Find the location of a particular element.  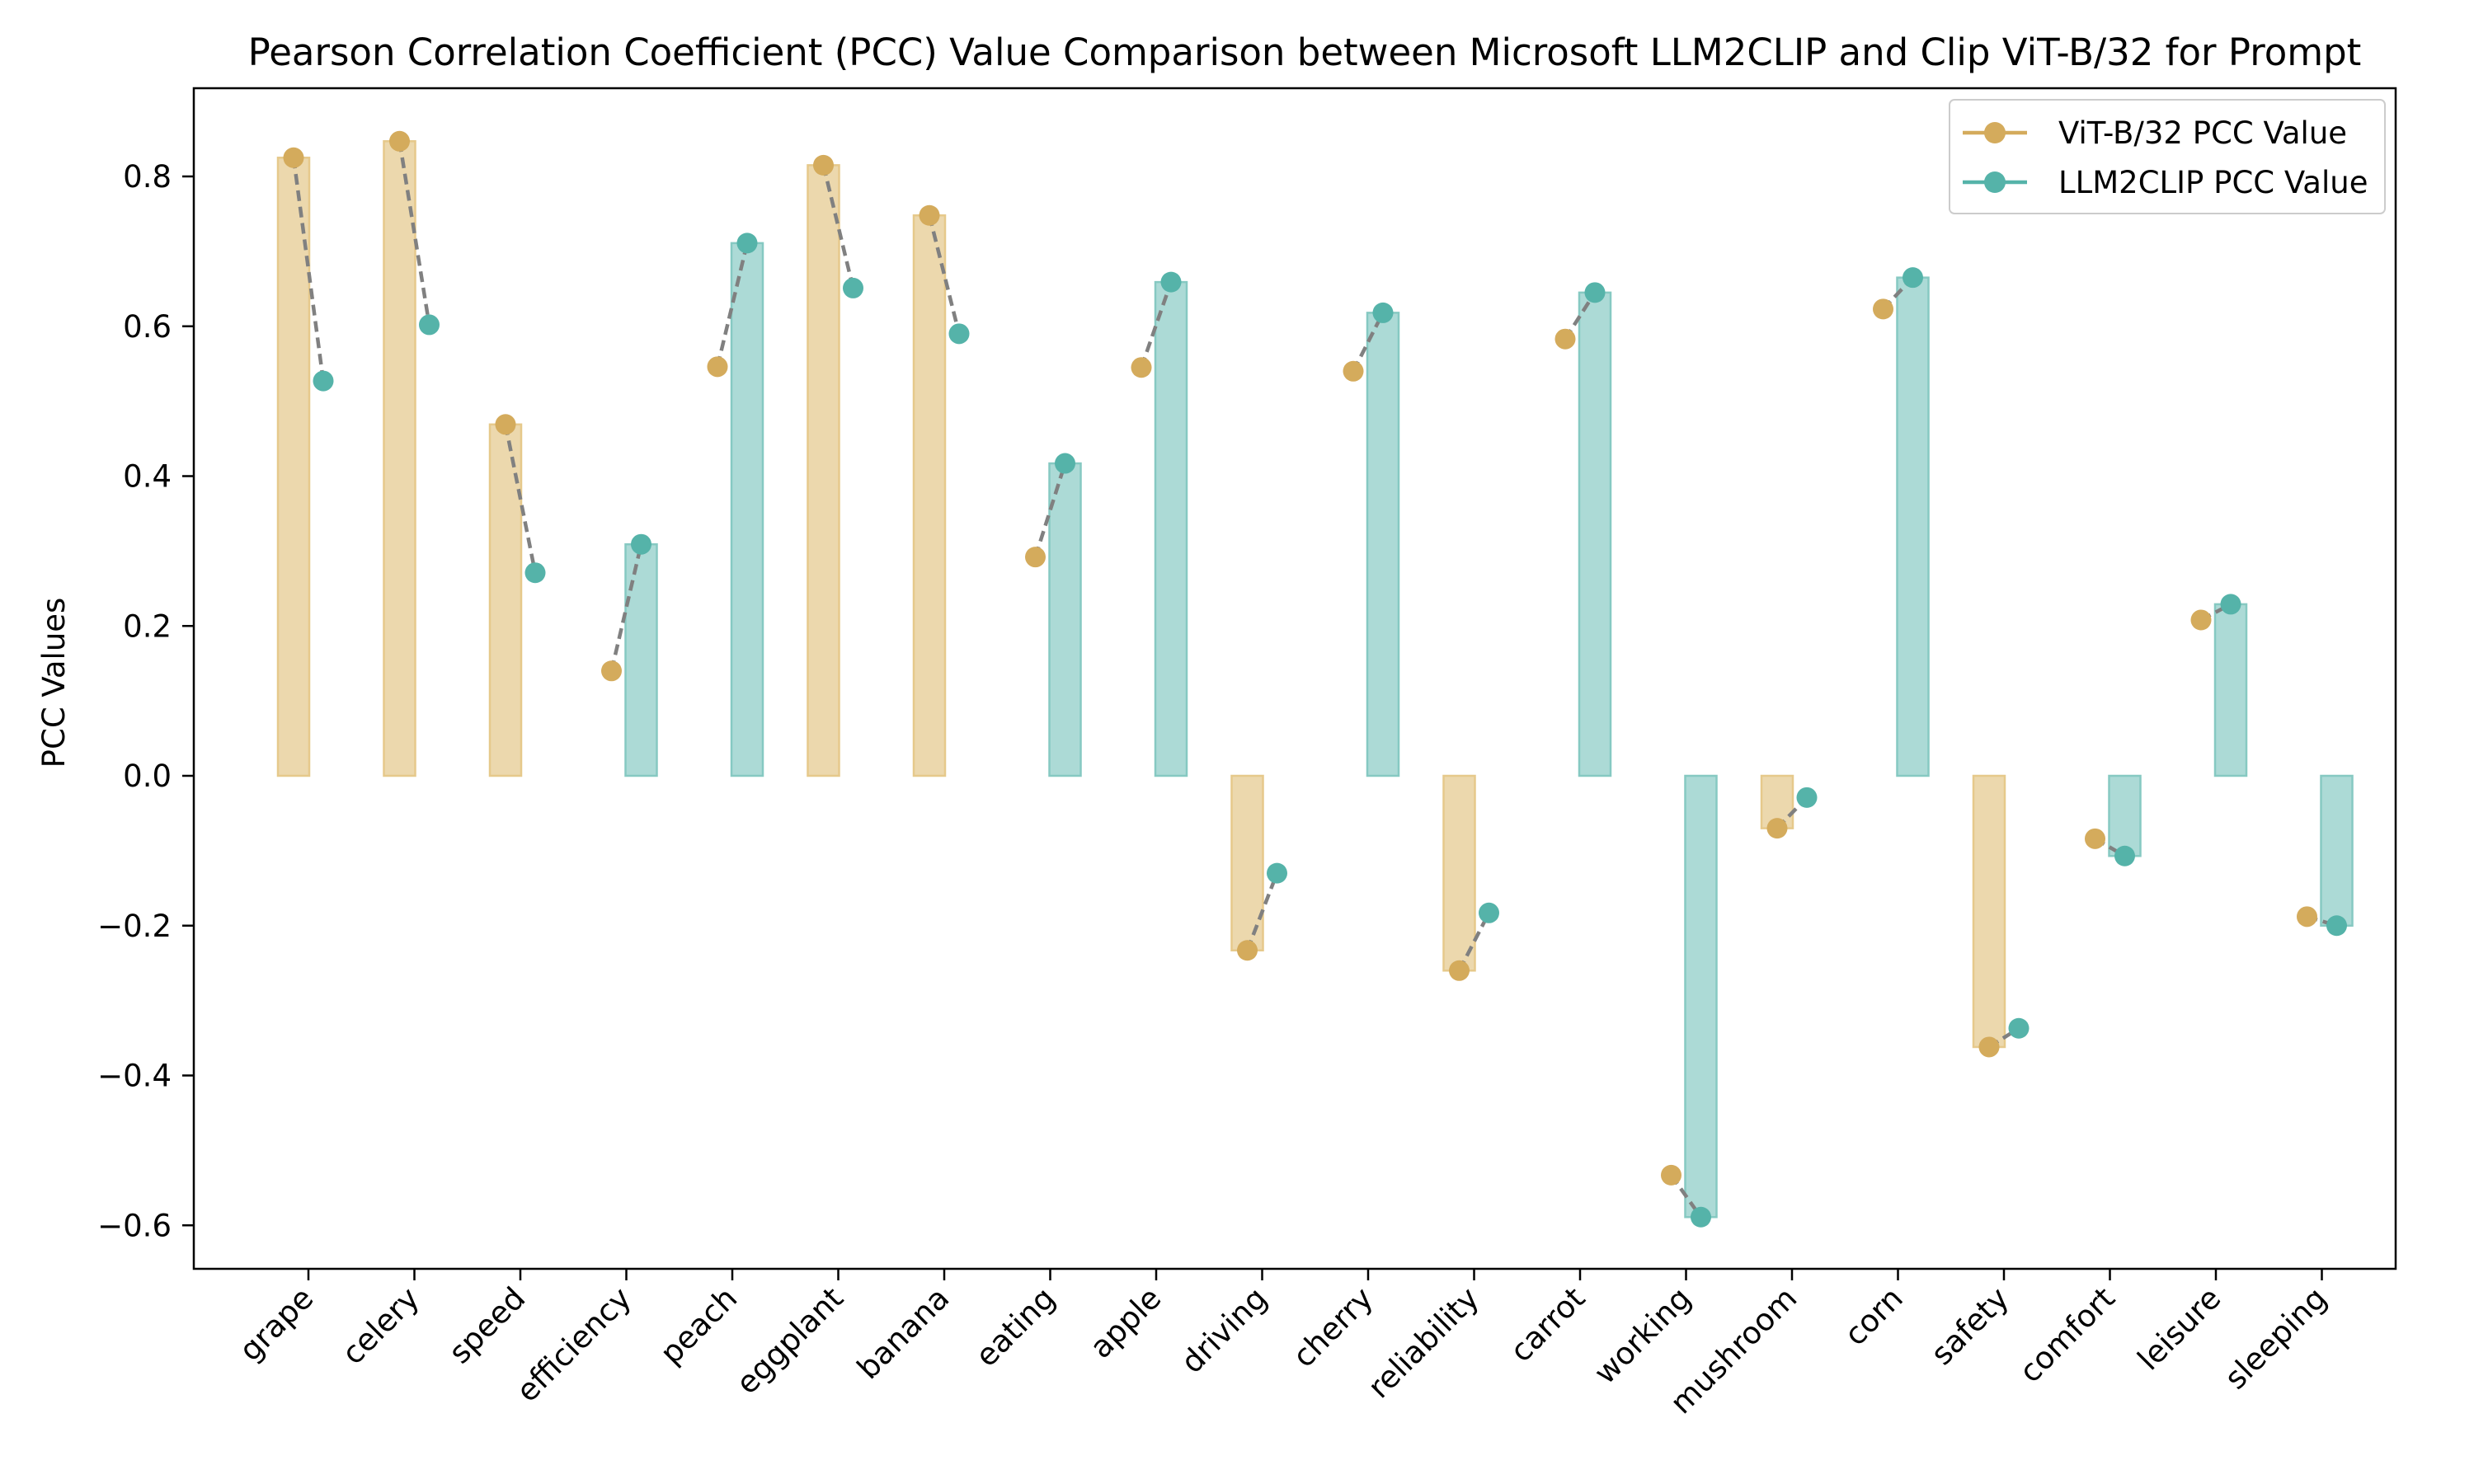

y-axis: −0.6 −0.4 −0.2 0.0 0.2 0.4 0.6 0.8 is located at coordinates (145, 701).